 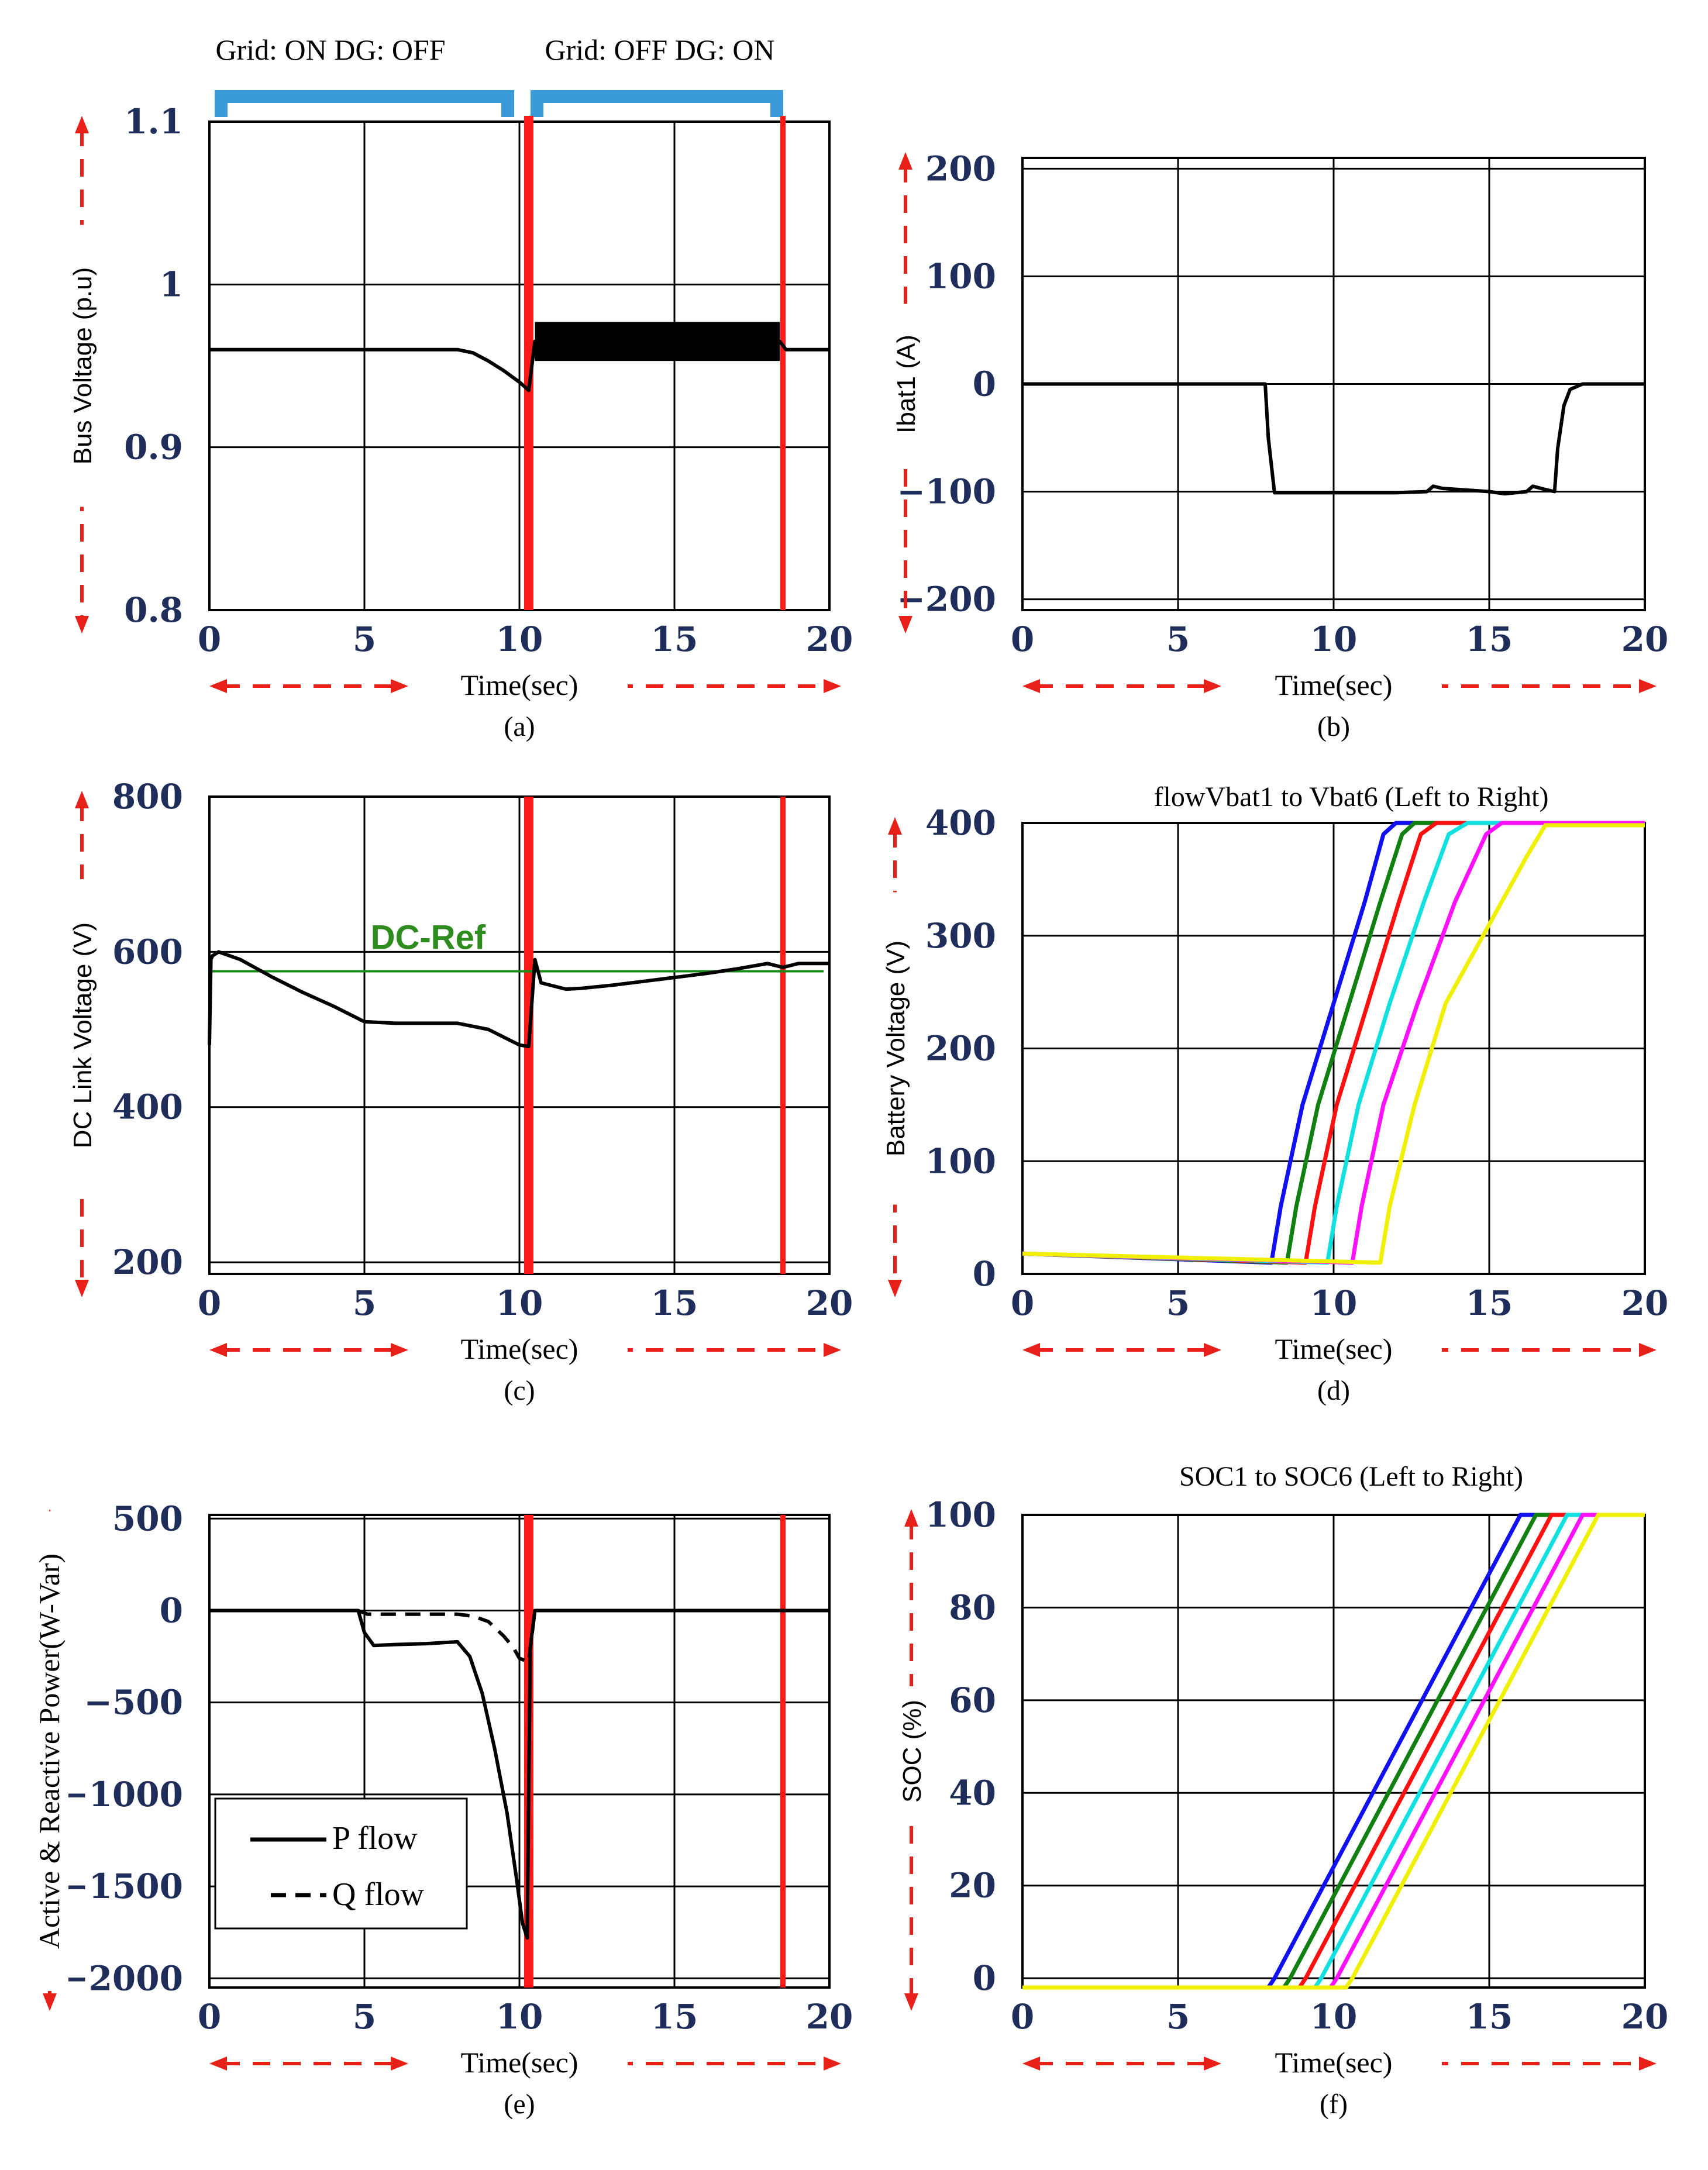 I want to click on mode-annotations: Grid: ON DG: OFF Grid: OFF DG: ON, so click(x=499, y=75).